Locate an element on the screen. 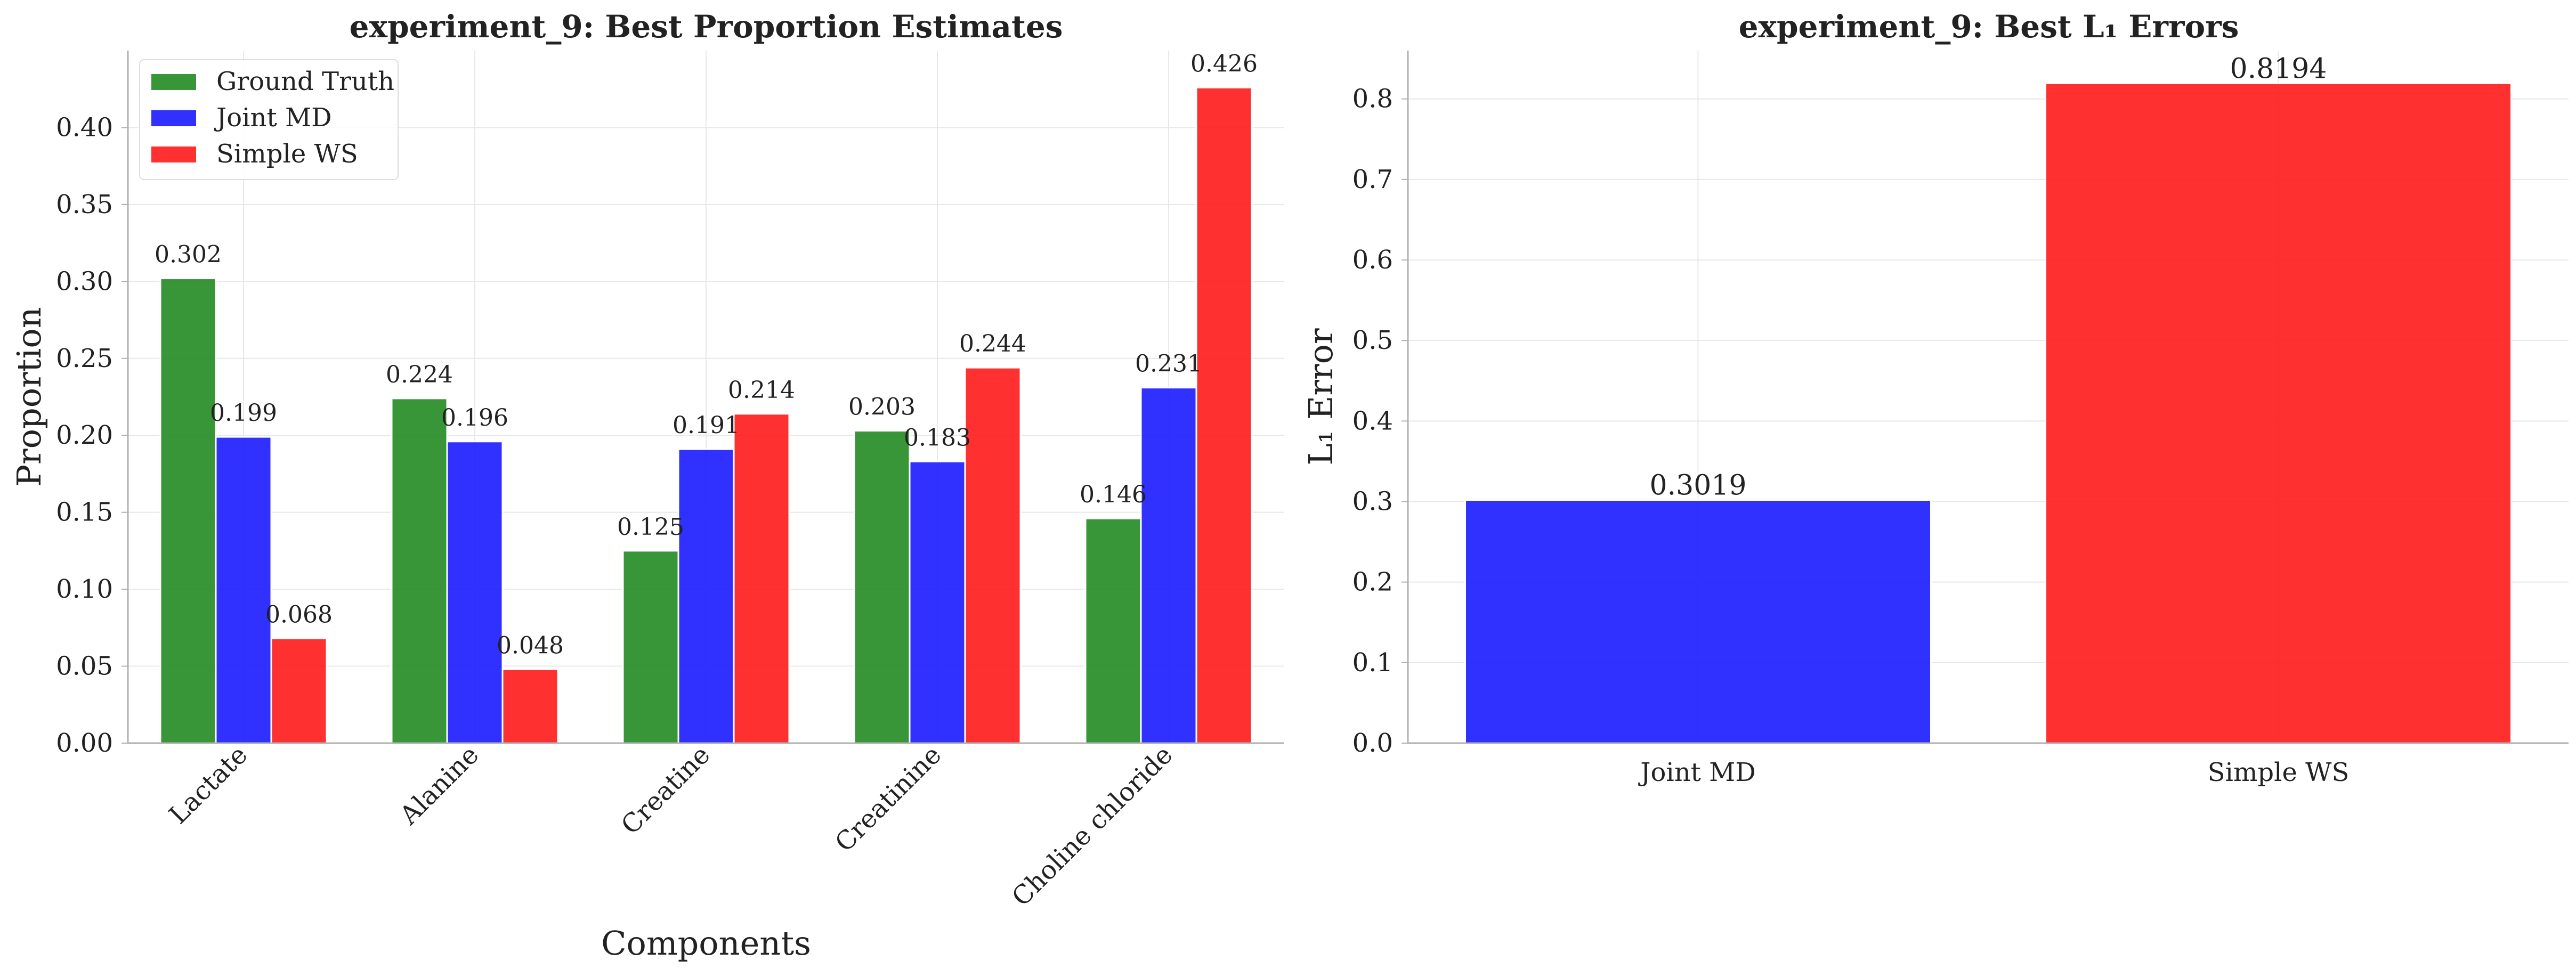 The image size is (2576, 977). l1-error-y-axis-label: L₁ Error is located at coordinates (1320, 397).